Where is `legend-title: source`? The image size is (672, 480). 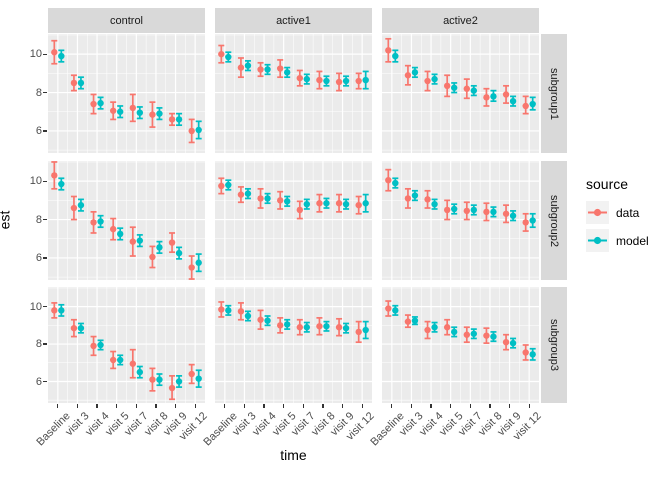 legend-title: source is located at coordinates (607, 184).